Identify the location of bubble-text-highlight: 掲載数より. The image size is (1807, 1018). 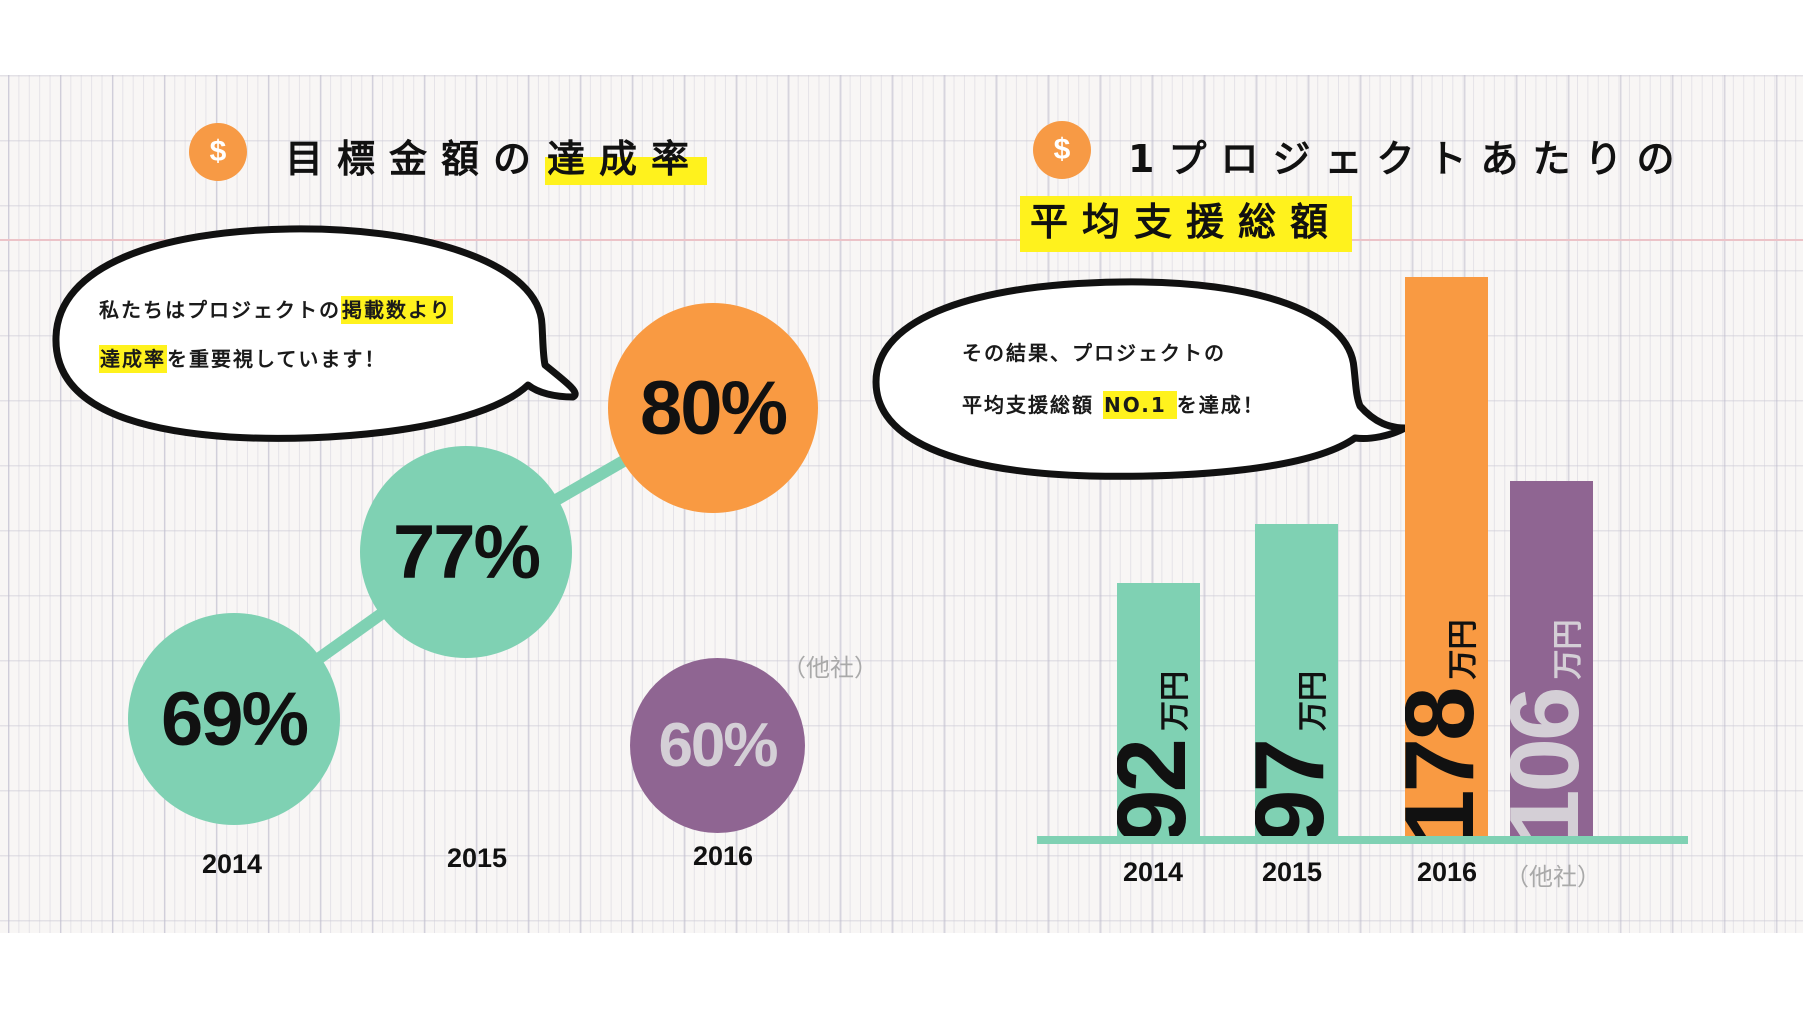
(397, 310).